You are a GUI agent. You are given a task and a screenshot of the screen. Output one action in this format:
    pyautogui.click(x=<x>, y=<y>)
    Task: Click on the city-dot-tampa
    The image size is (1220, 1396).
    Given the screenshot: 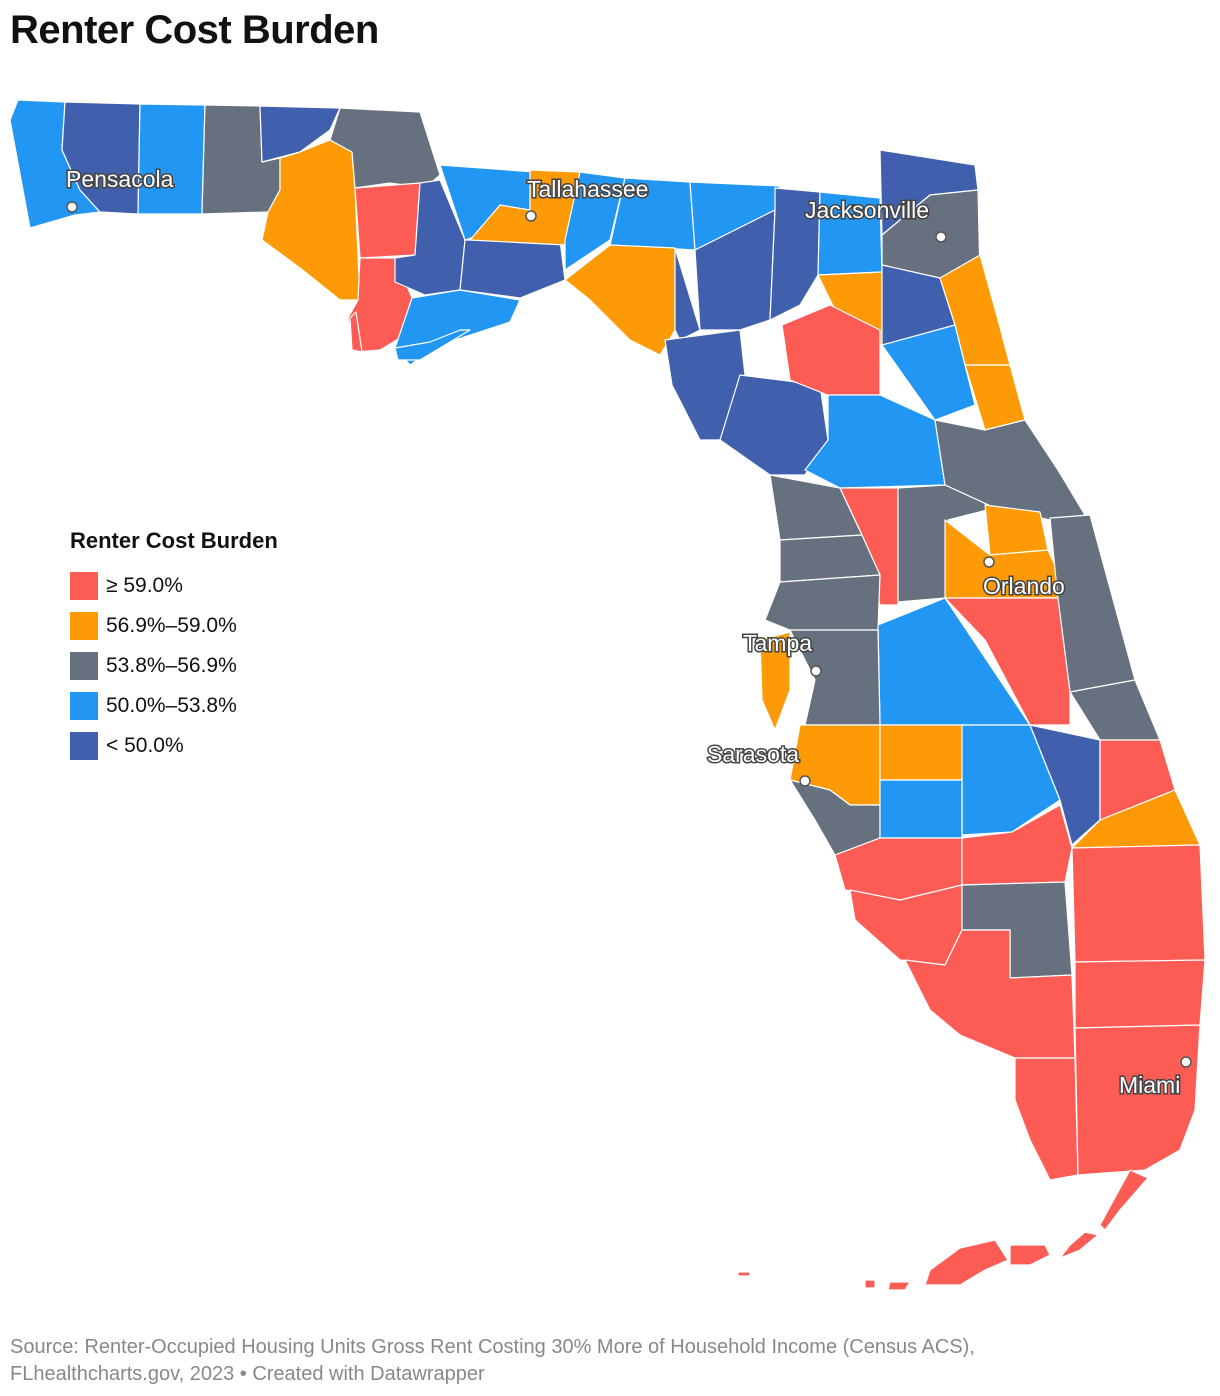 What is the action you would take?
    pyautogui.click(x=816, y=671)
    